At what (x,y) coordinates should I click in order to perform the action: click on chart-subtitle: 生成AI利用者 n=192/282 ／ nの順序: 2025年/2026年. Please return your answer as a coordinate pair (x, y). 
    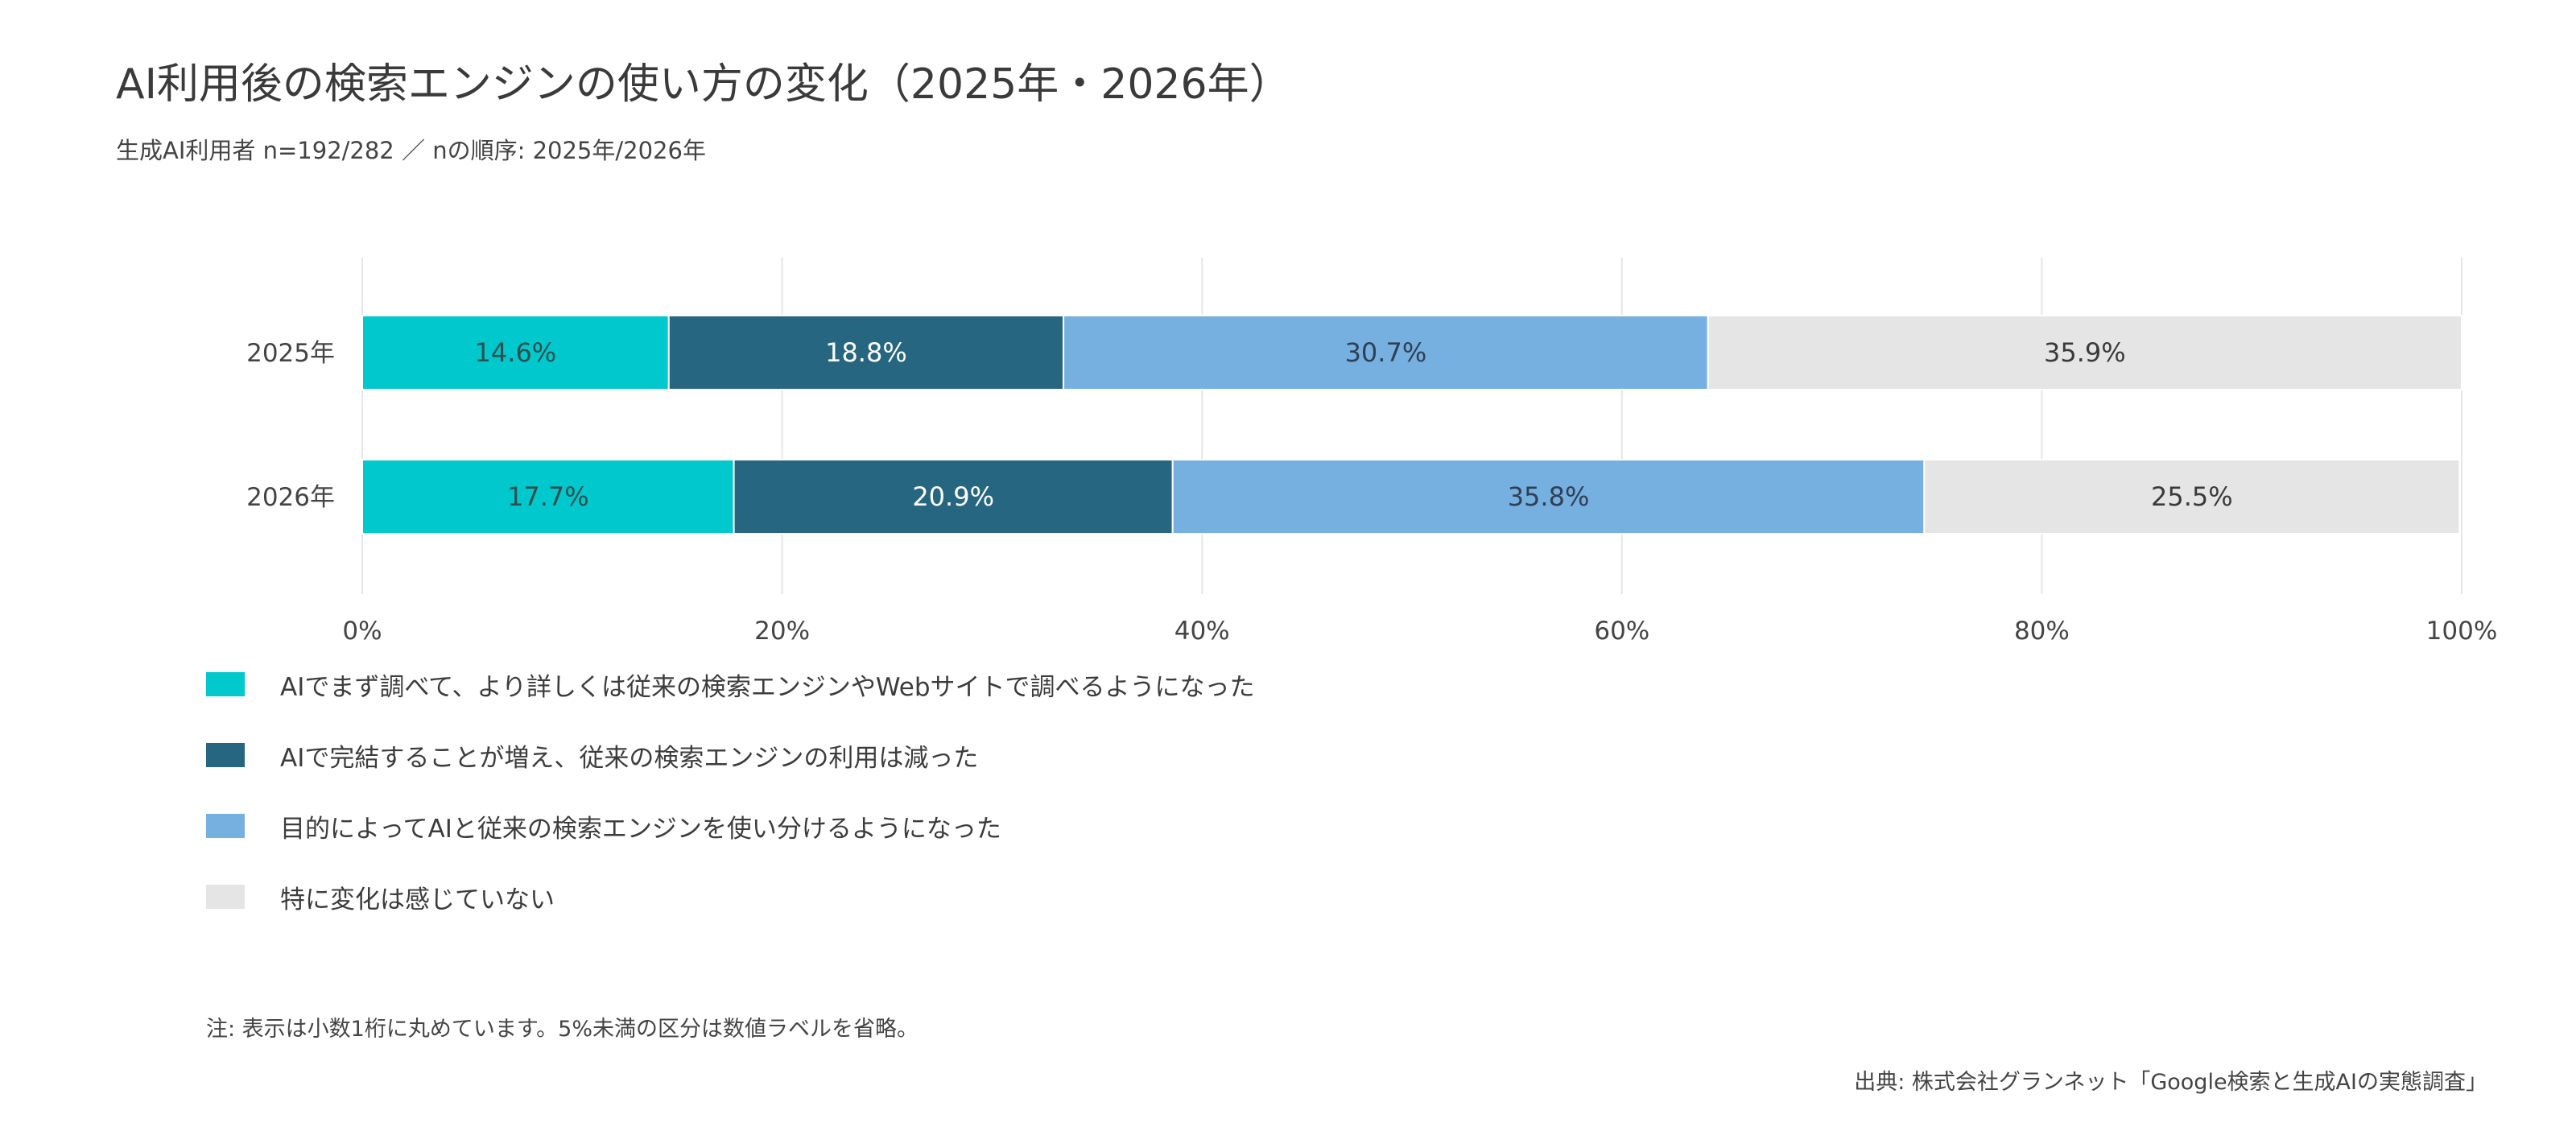
    Looking at the image, I should click on (411, 150).